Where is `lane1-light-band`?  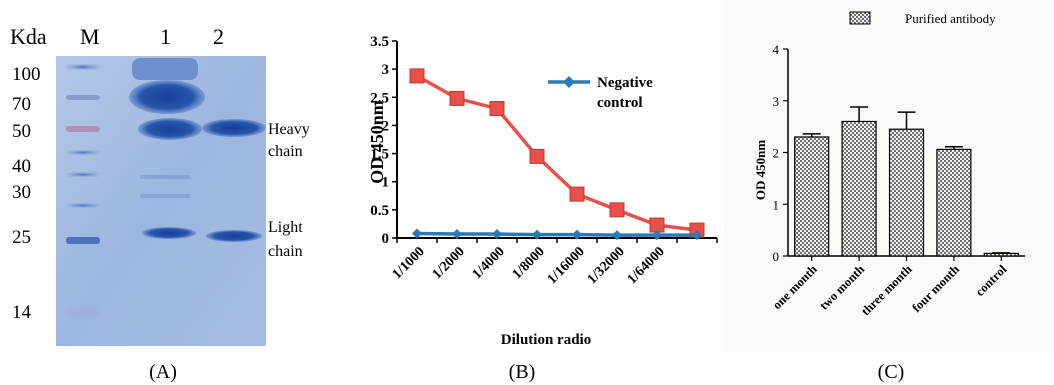 lane1-light-band is located at coordinates (169, 233).